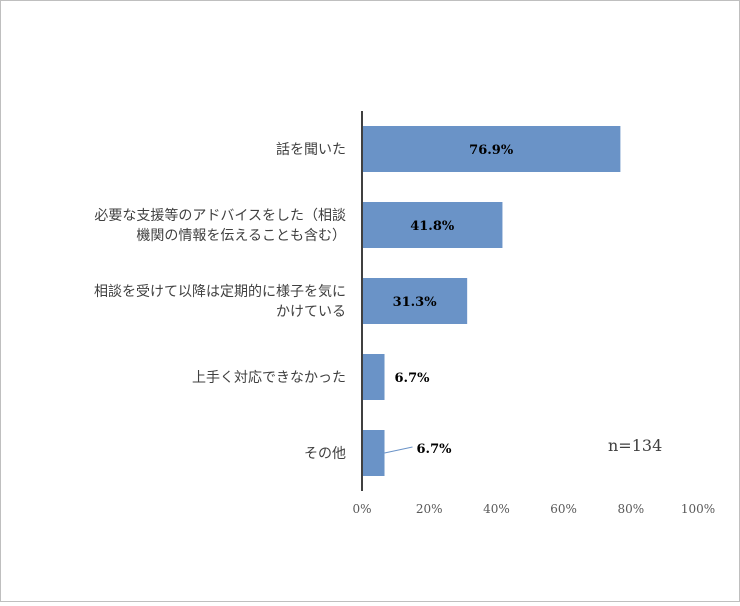  Describe the element at coordinates (269, 378) in the screenshot. I see `category-label: 上手く対応できなかった` at that location.